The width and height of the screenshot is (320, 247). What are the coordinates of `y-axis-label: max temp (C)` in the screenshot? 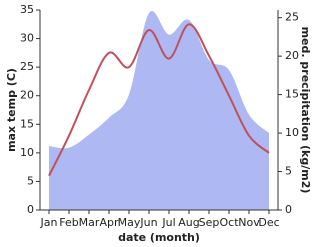 It's located at (11, 110).